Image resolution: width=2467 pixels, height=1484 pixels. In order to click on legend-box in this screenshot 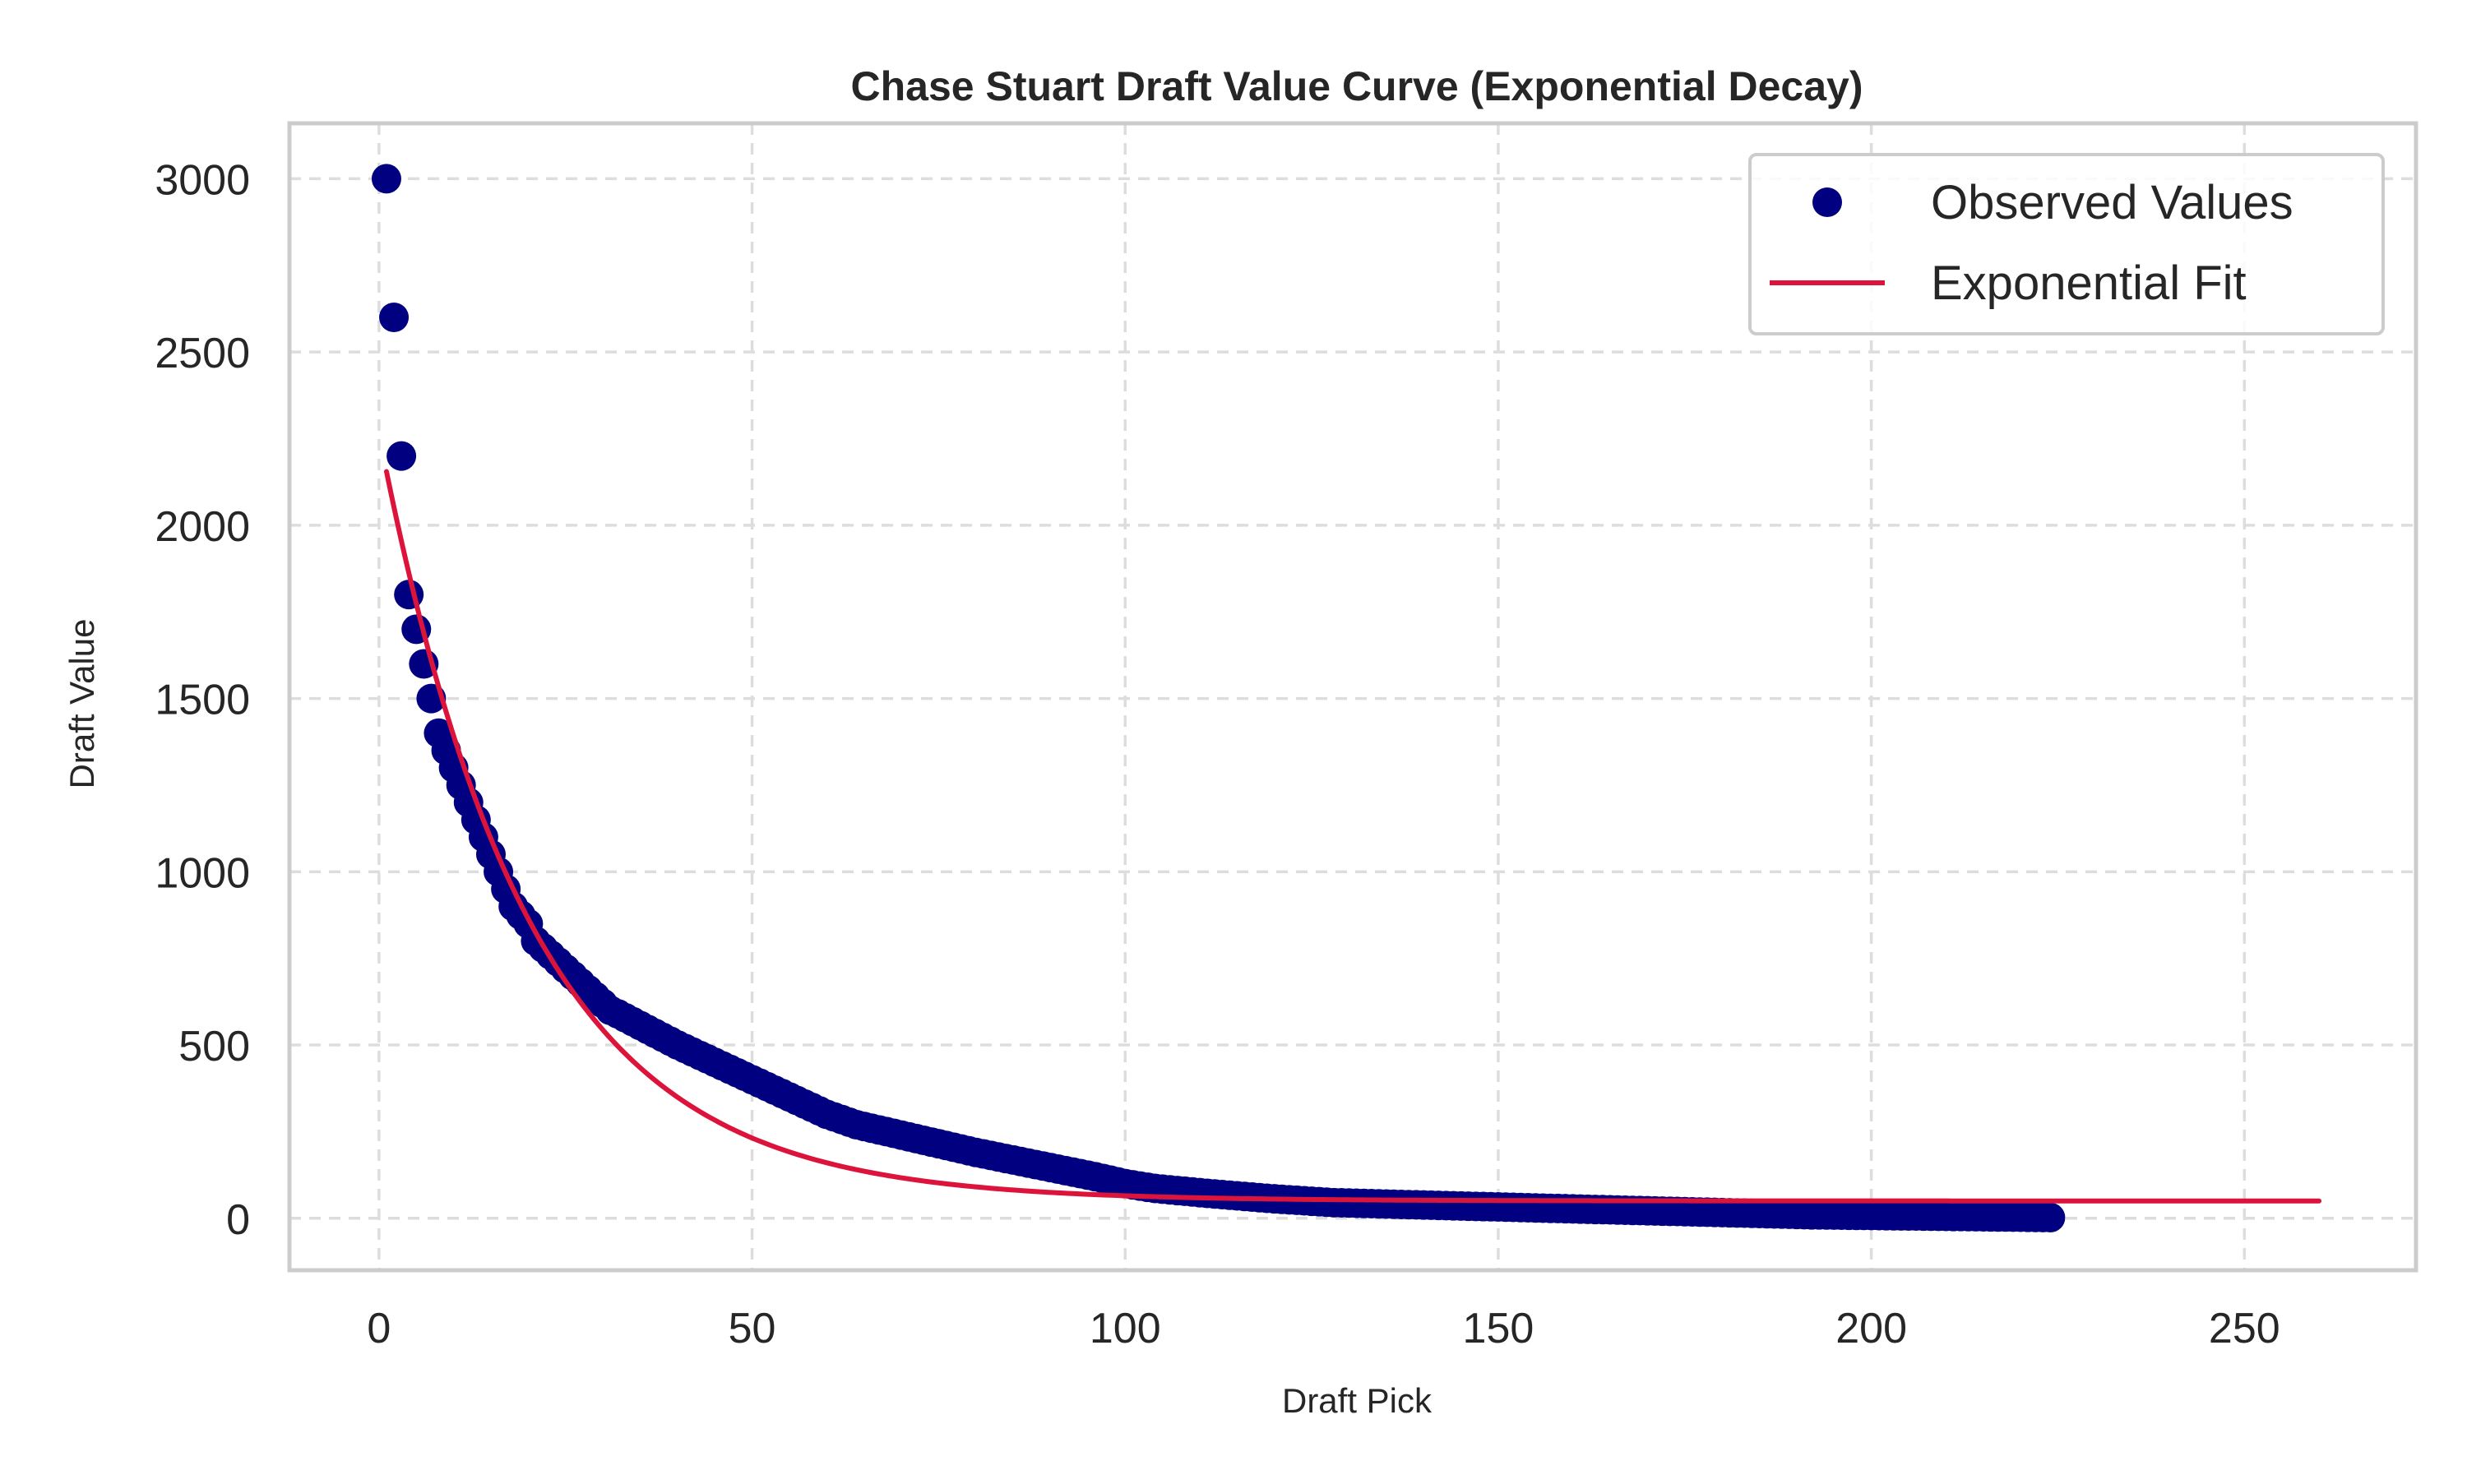, I will do `click(2066, 244)`.